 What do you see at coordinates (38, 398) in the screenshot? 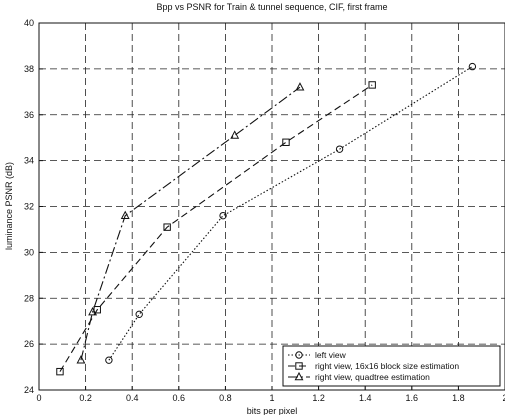
I see `x-tick-label: 0` at bounding box center [38, 398].